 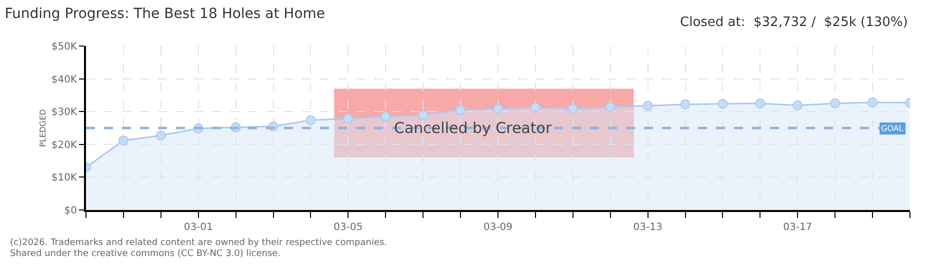 I want to click on band-label: Cancelled by Creator, so click(x=473, y=128).